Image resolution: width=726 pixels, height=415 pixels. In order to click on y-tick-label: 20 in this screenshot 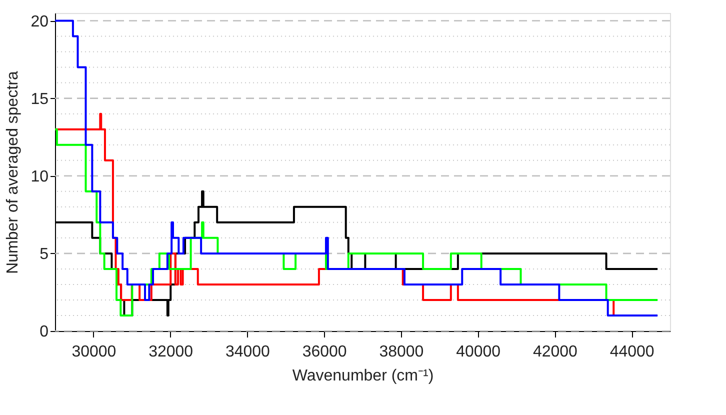, I will do `click(39, 21)`.